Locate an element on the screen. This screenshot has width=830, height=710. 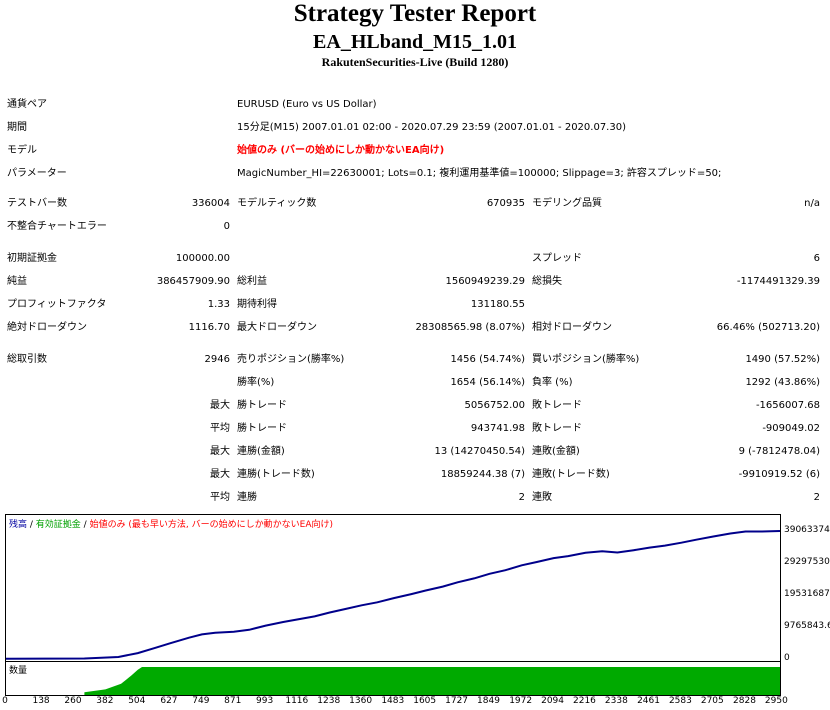
cons-profit-value: 18859244.38 (7) is located at coordinates (482, 474).